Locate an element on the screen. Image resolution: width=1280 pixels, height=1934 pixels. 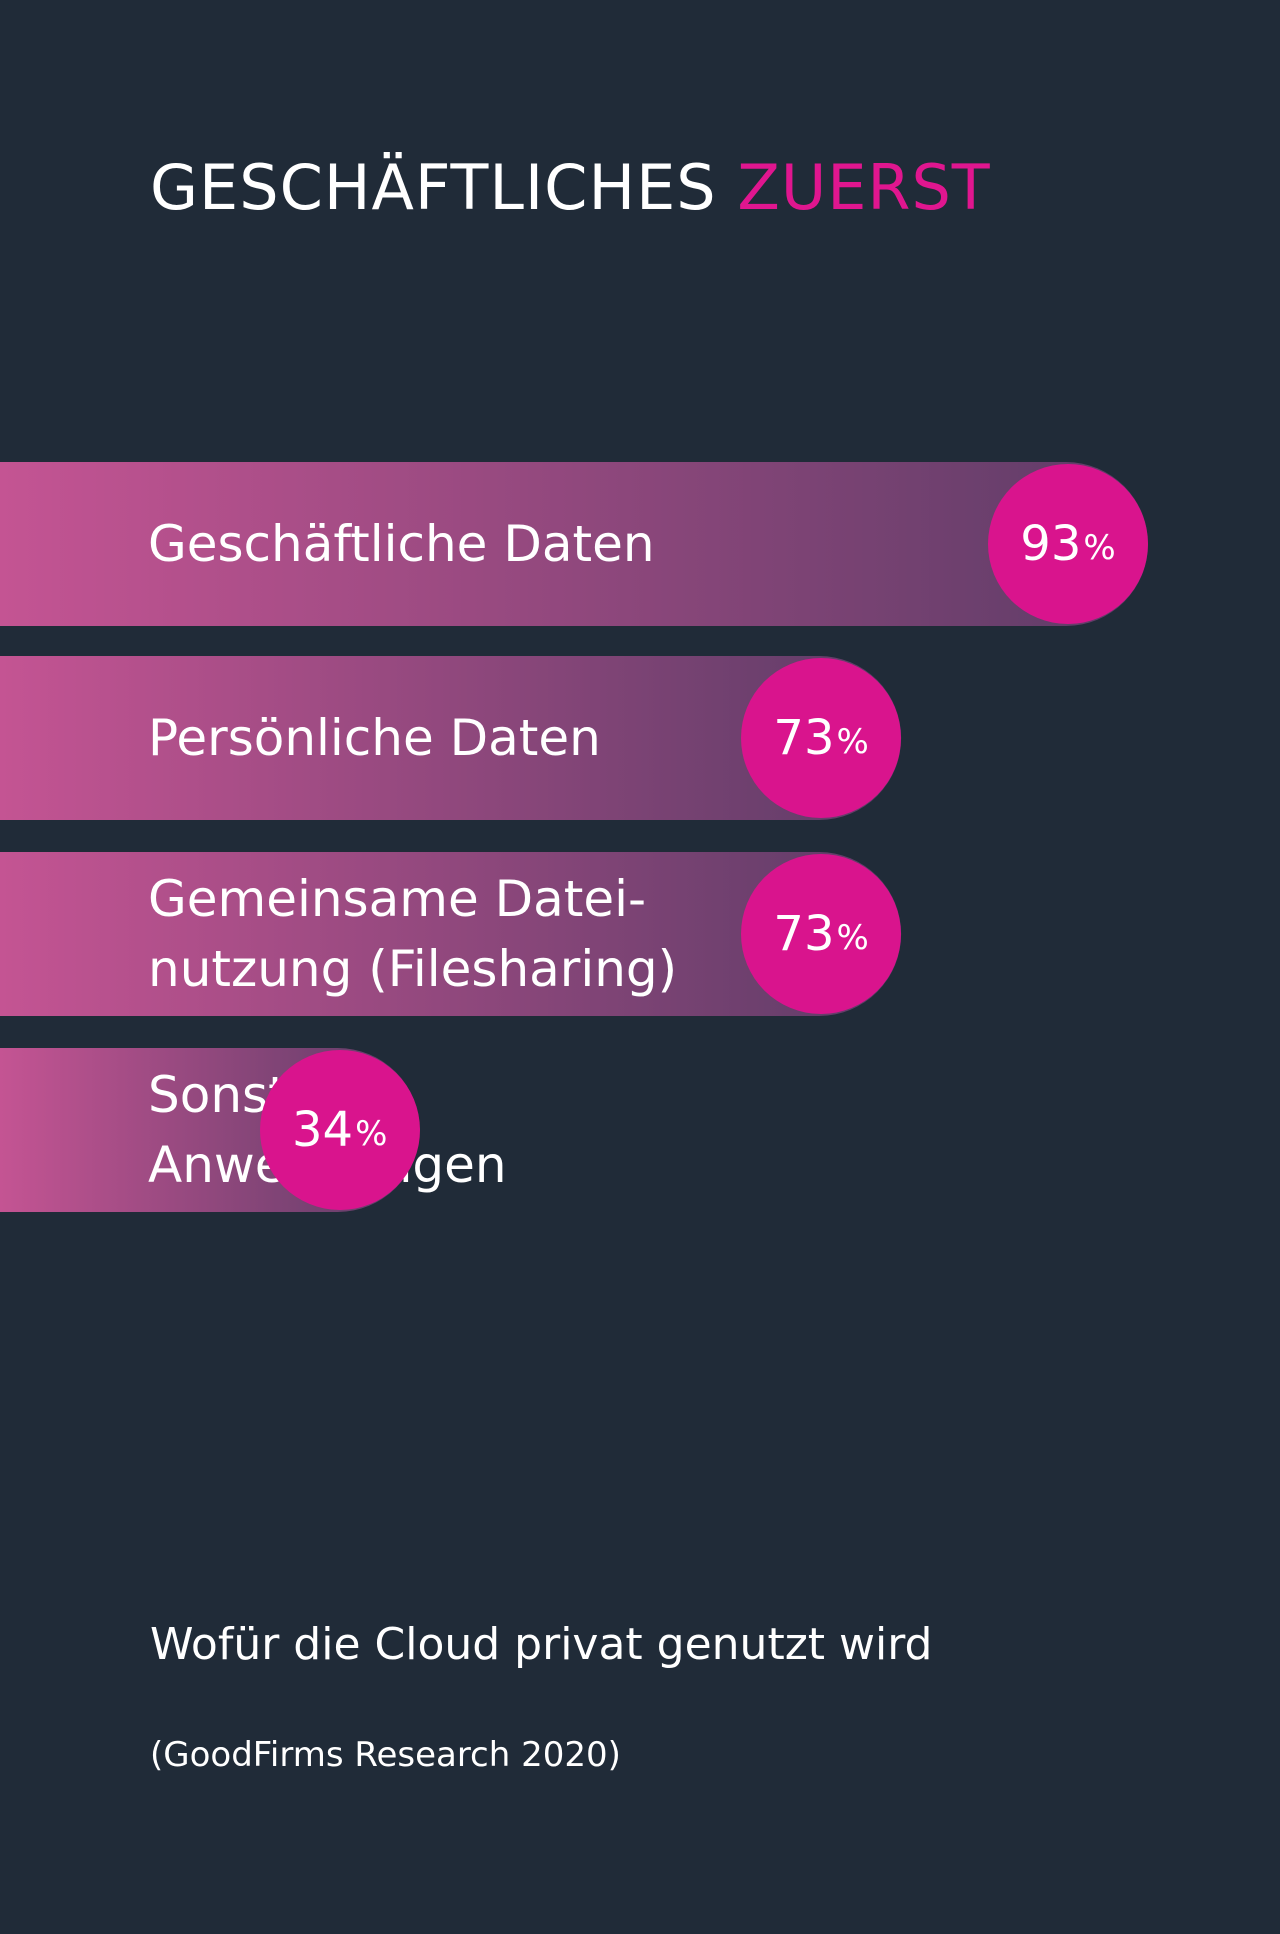
bar-label-1: Geschäftliche Daten is located at coordinates (401, 544).